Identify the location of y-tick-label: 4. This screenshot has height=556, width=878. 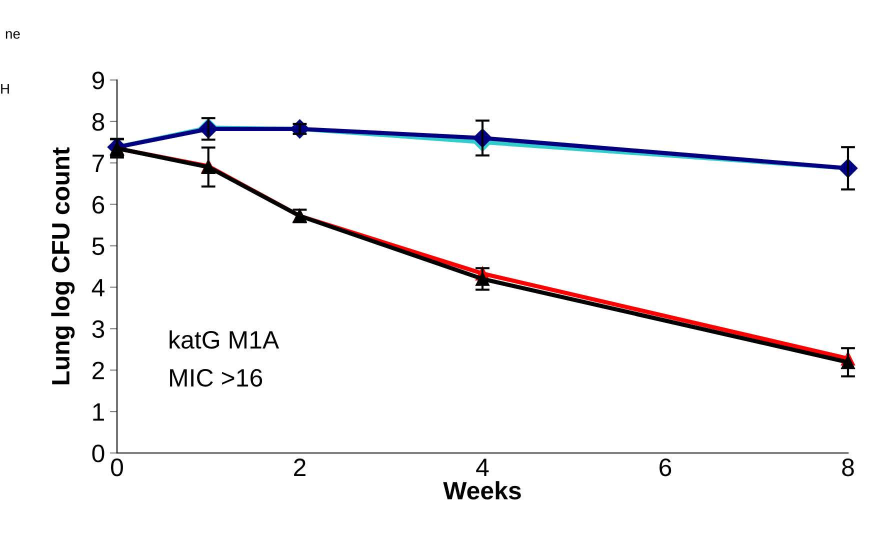
(98, 287).